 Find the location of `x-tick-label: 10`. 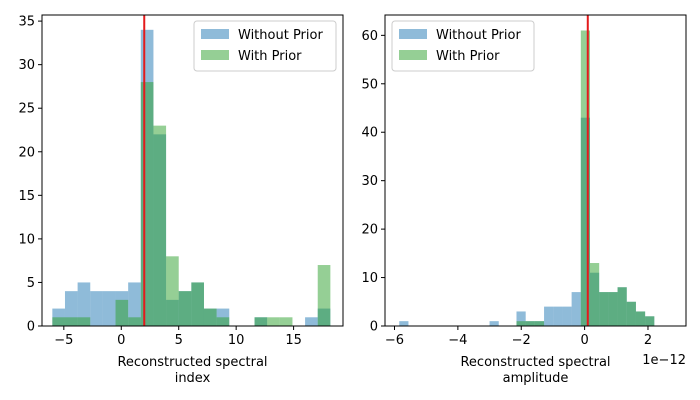

x-tick-label: 10 is located at coordinates (236, 340).